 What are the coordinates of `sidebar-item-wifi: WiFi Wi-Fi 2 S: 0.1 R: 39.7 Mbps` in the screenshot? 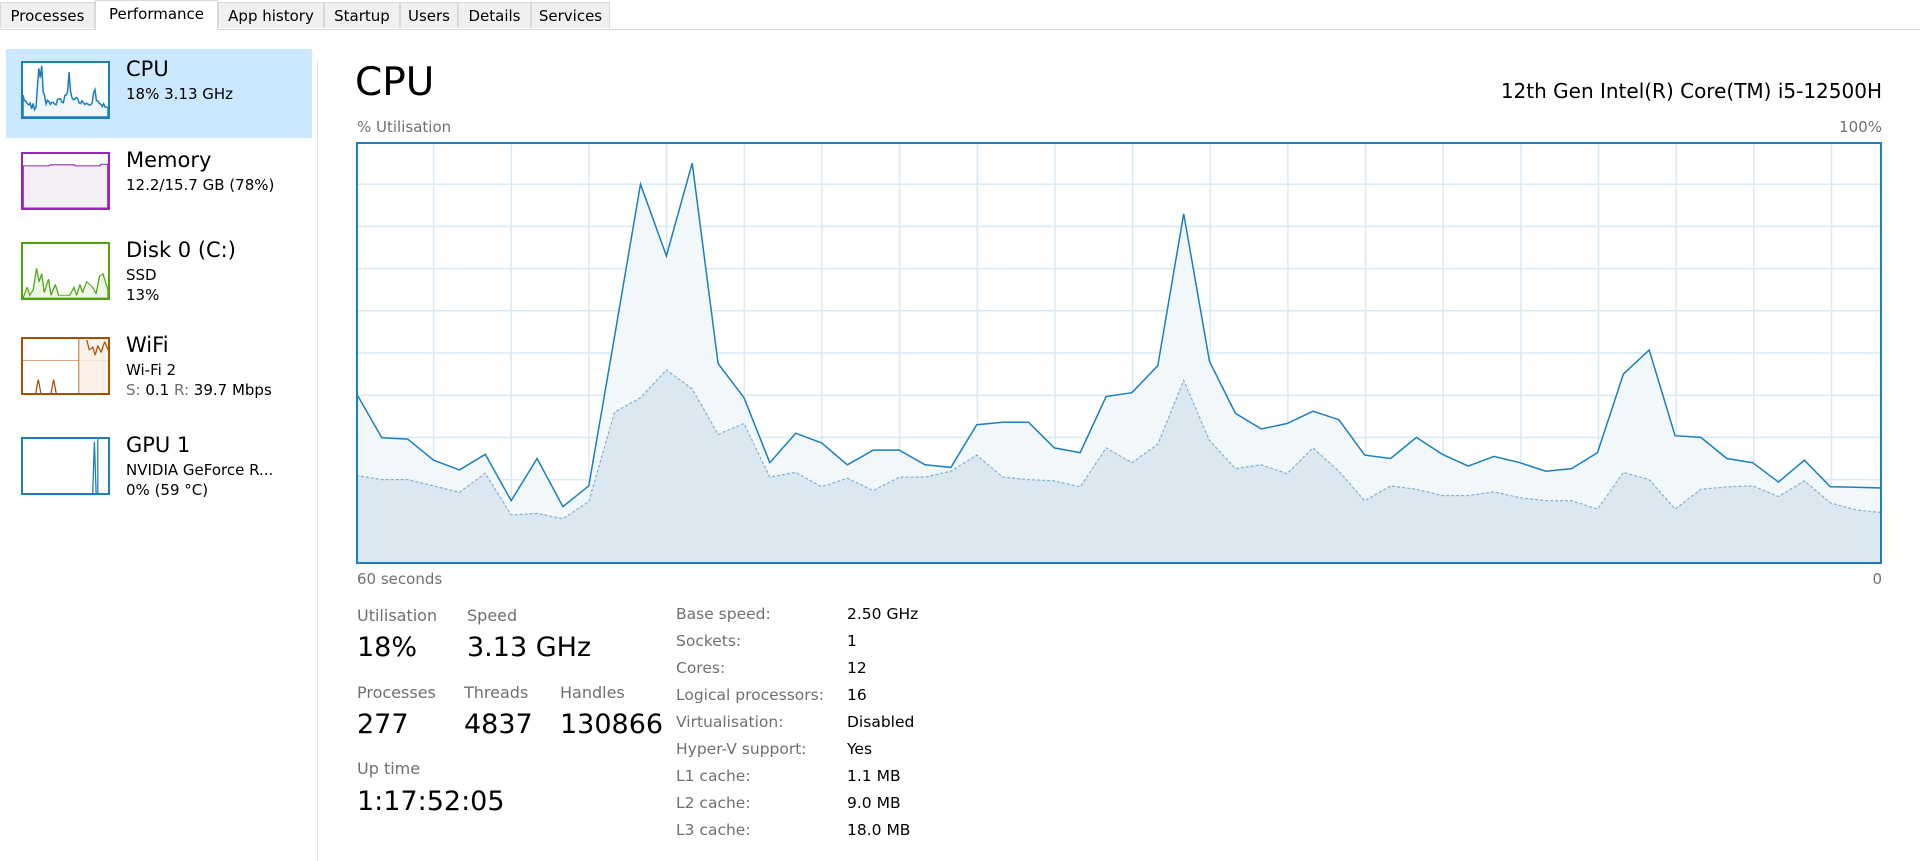 It's located at (159, 369).